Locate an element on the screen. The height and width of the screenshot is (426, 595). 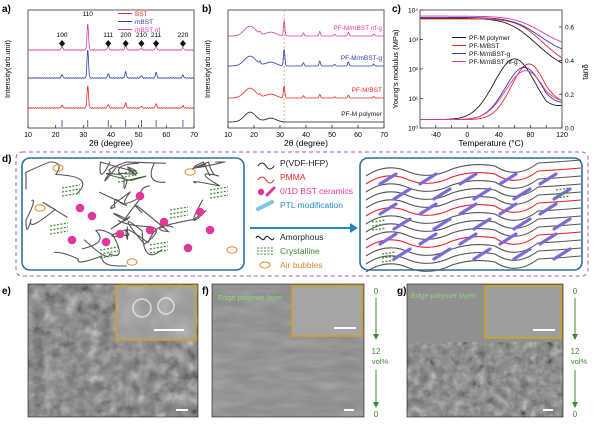
peak-labels-a: 100 110 111 200 210 211 220 is located at coordinates (123, 29).